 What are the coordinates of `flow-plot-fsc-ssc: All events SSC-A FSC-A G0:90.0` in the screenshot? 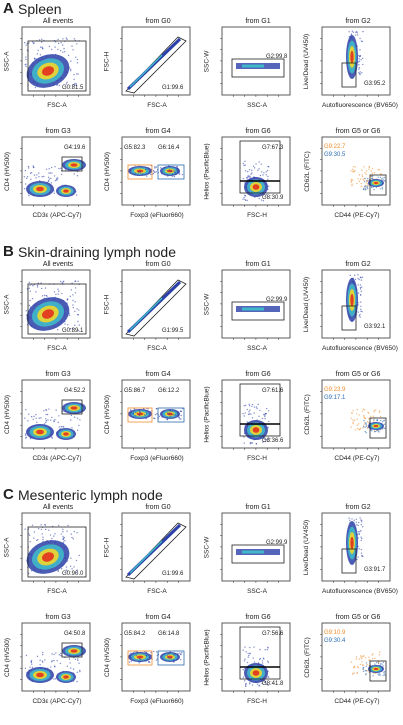 It's located at (47, 550).